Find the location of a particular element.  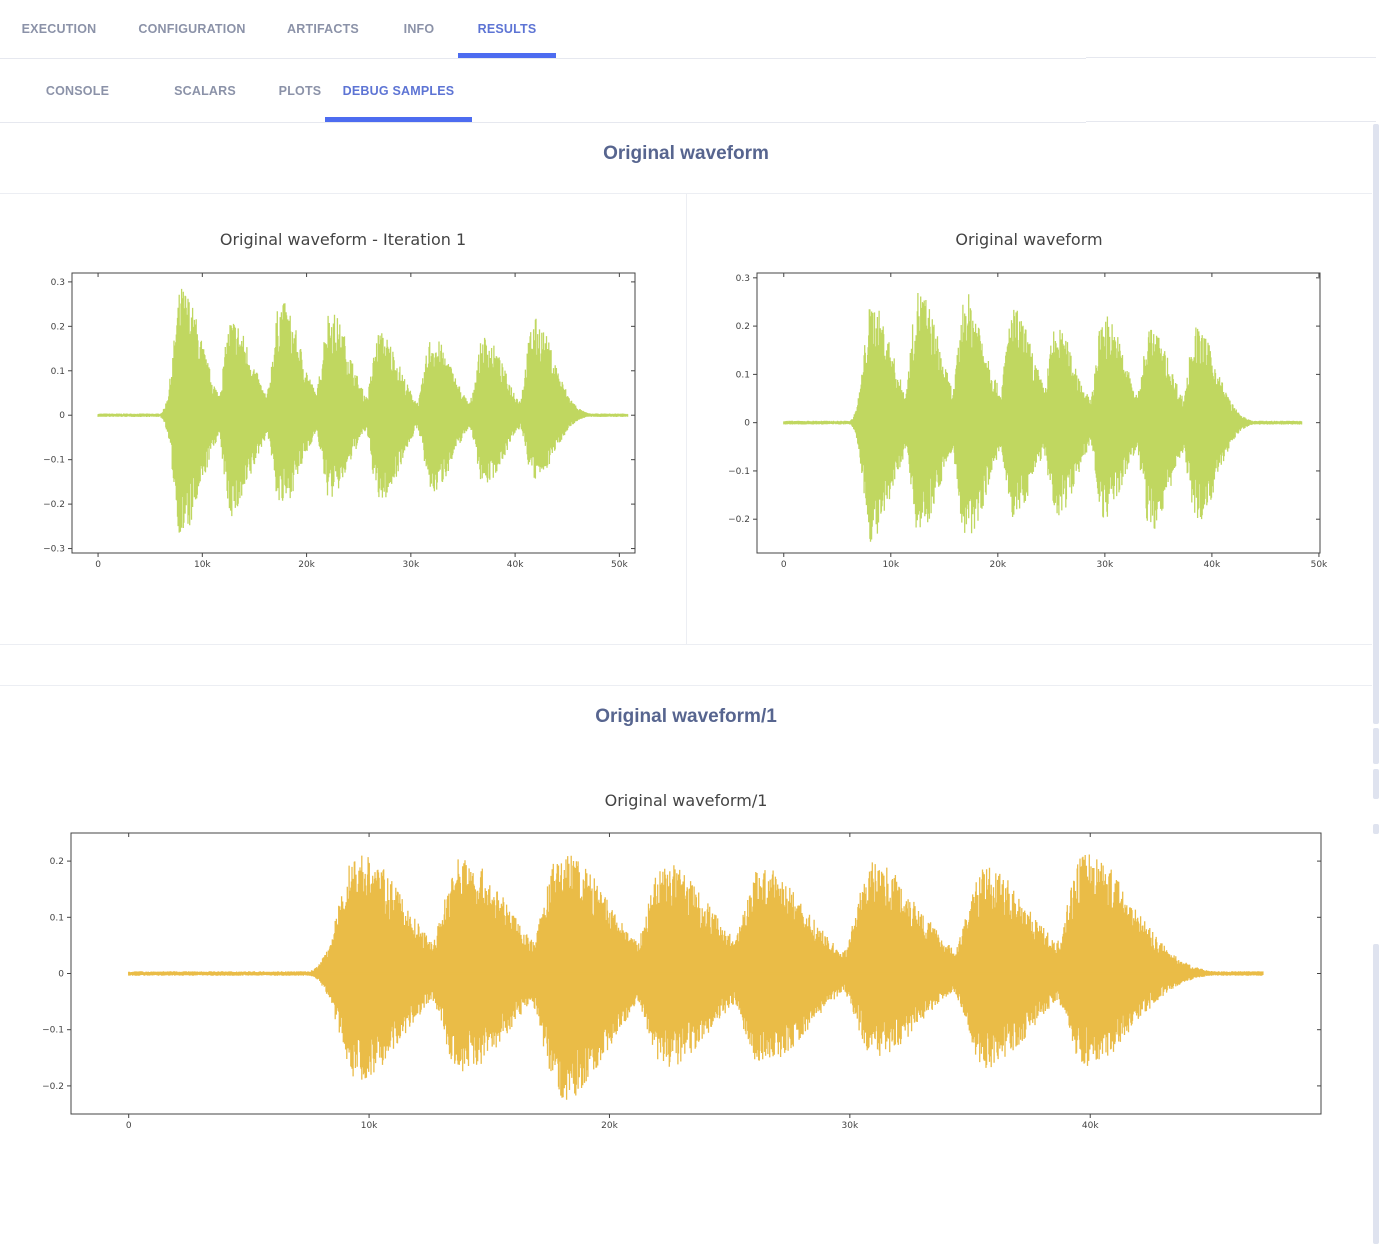

tab-results: RESULTS is located at coordinates (507, 29).